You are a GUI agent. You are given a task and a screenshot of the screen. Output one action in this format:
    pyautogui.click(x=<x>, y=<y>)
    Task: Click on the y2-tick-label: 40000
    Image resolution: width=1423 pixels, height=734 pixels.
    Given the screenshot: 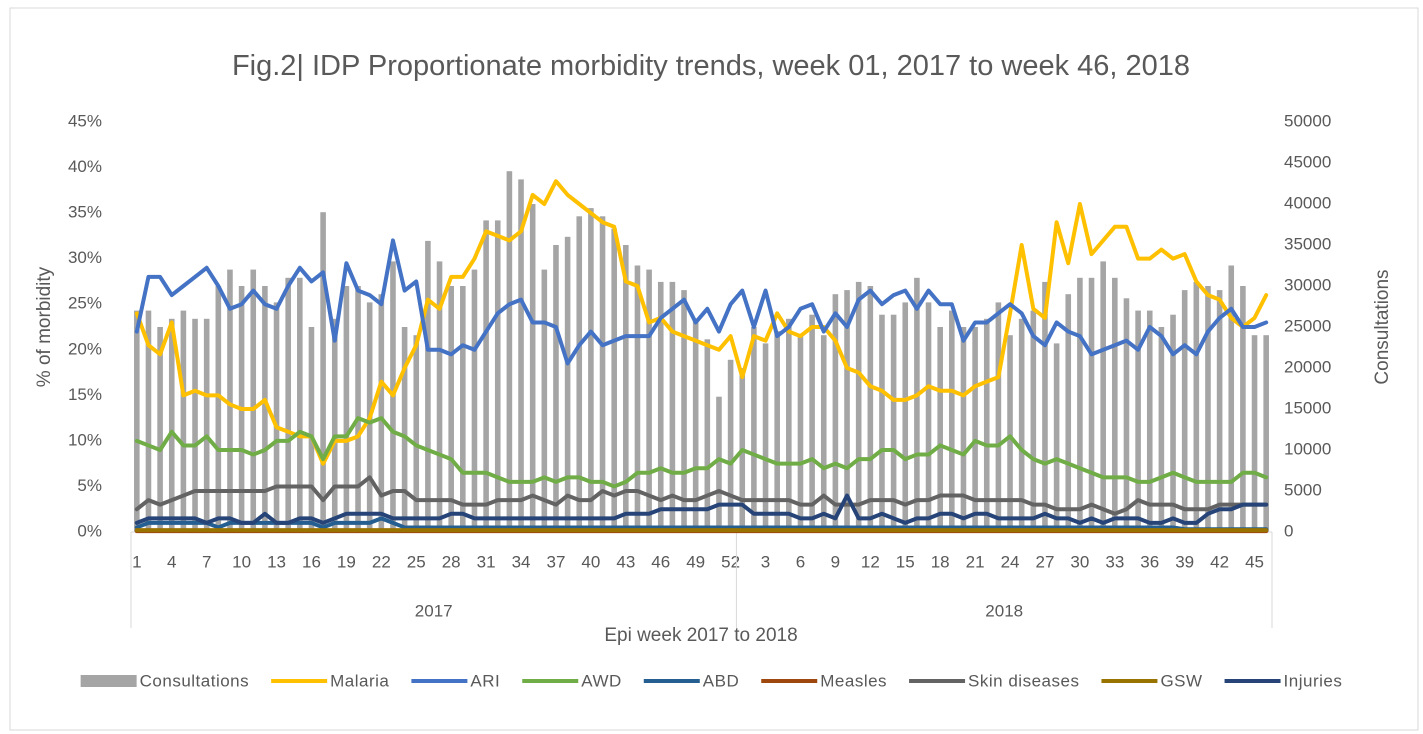 What is the action you would take?
    pyautogui.click(x=1307, y=202)
    